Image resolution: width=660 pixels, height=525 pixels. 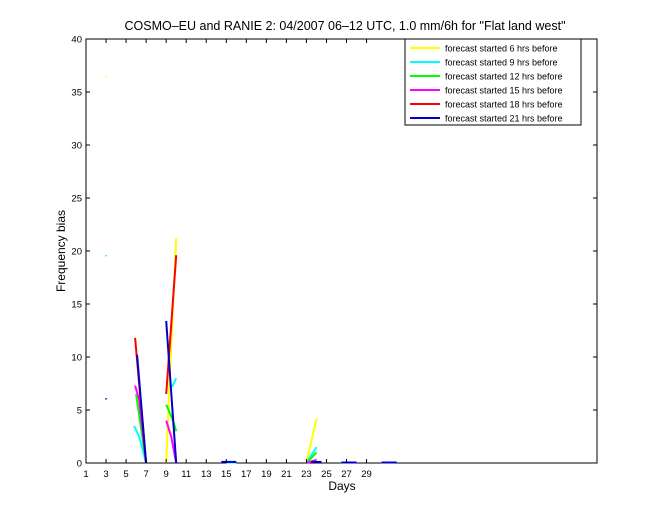 I want to click on x-tick-label: 3, so click(x=105, y=474).